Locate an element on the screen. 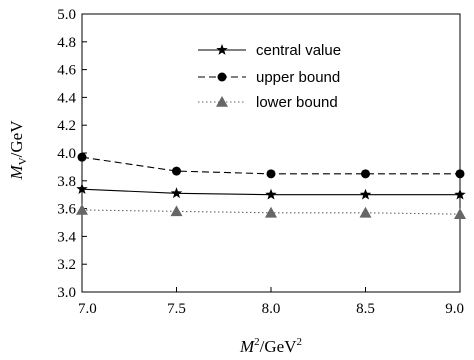  legend-item: central value is located at coordinates (269, 50).